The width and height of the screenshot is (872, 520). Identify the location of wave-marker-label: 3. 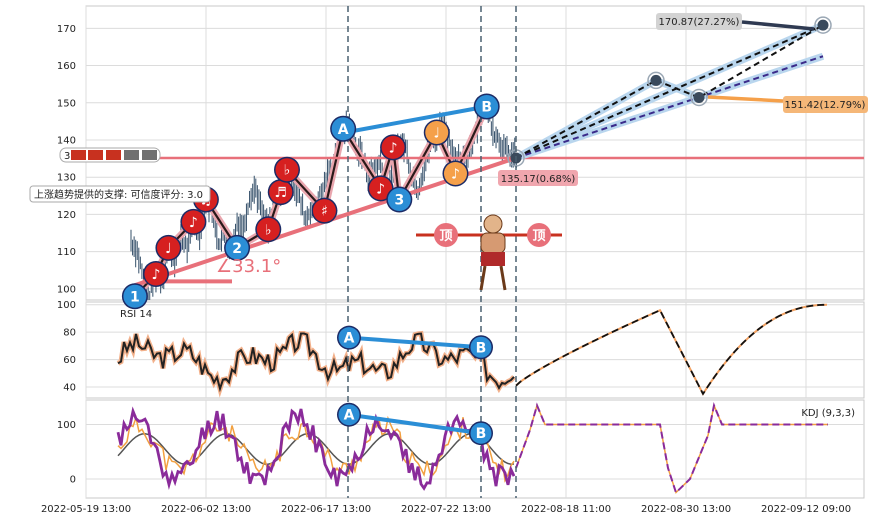
(399, 201).